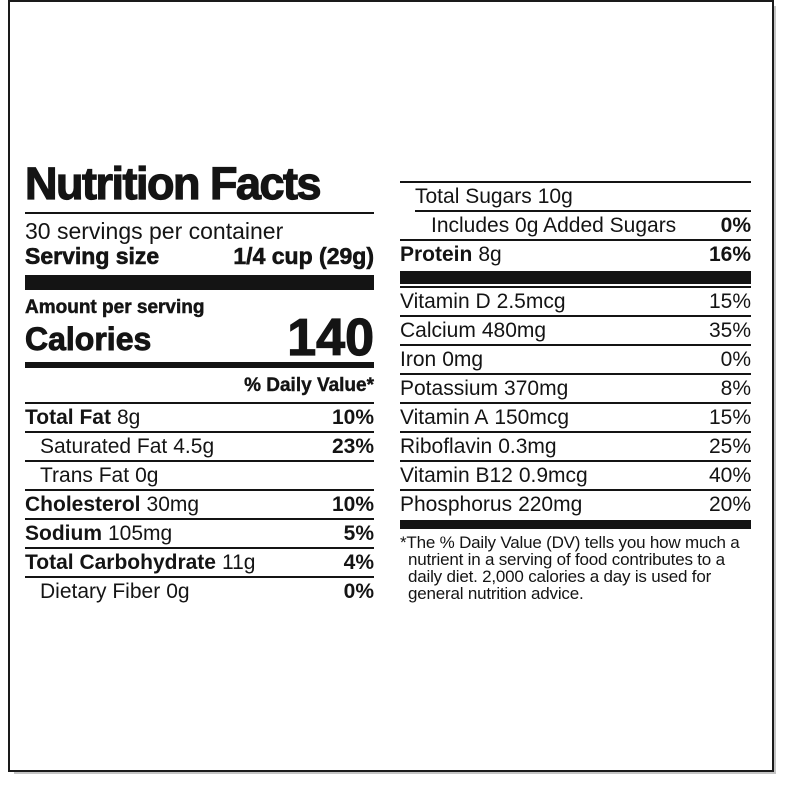  Describe the element at coordinates (309, 385) in the screenshot. I see `daily-value-header: % Daily Value*` at that location.